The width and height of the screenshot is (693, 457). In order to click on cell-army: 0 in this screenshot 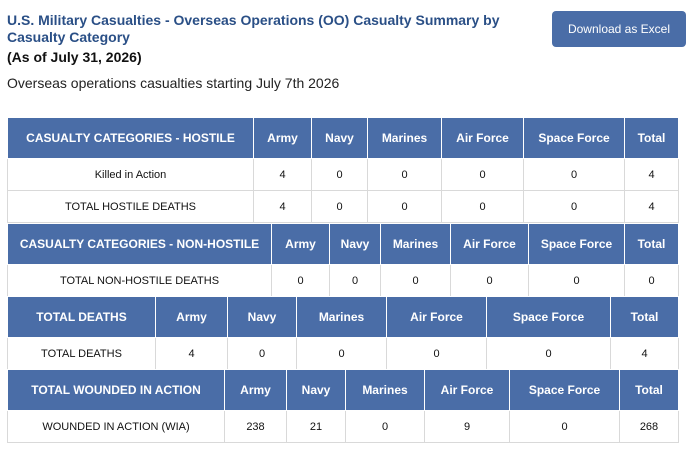, I will do `click(300, 280)`.